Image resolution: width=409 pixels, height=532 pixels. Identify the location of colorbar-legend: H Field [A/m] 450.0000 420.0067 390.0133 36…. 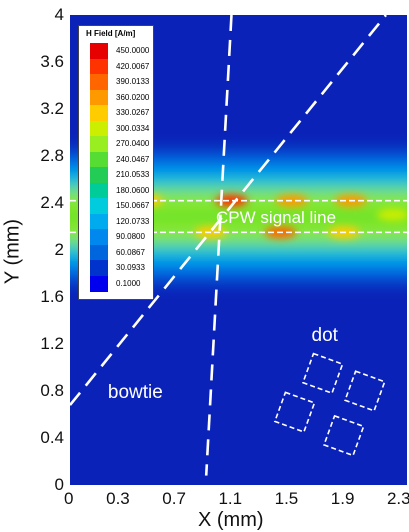
(116, 162).